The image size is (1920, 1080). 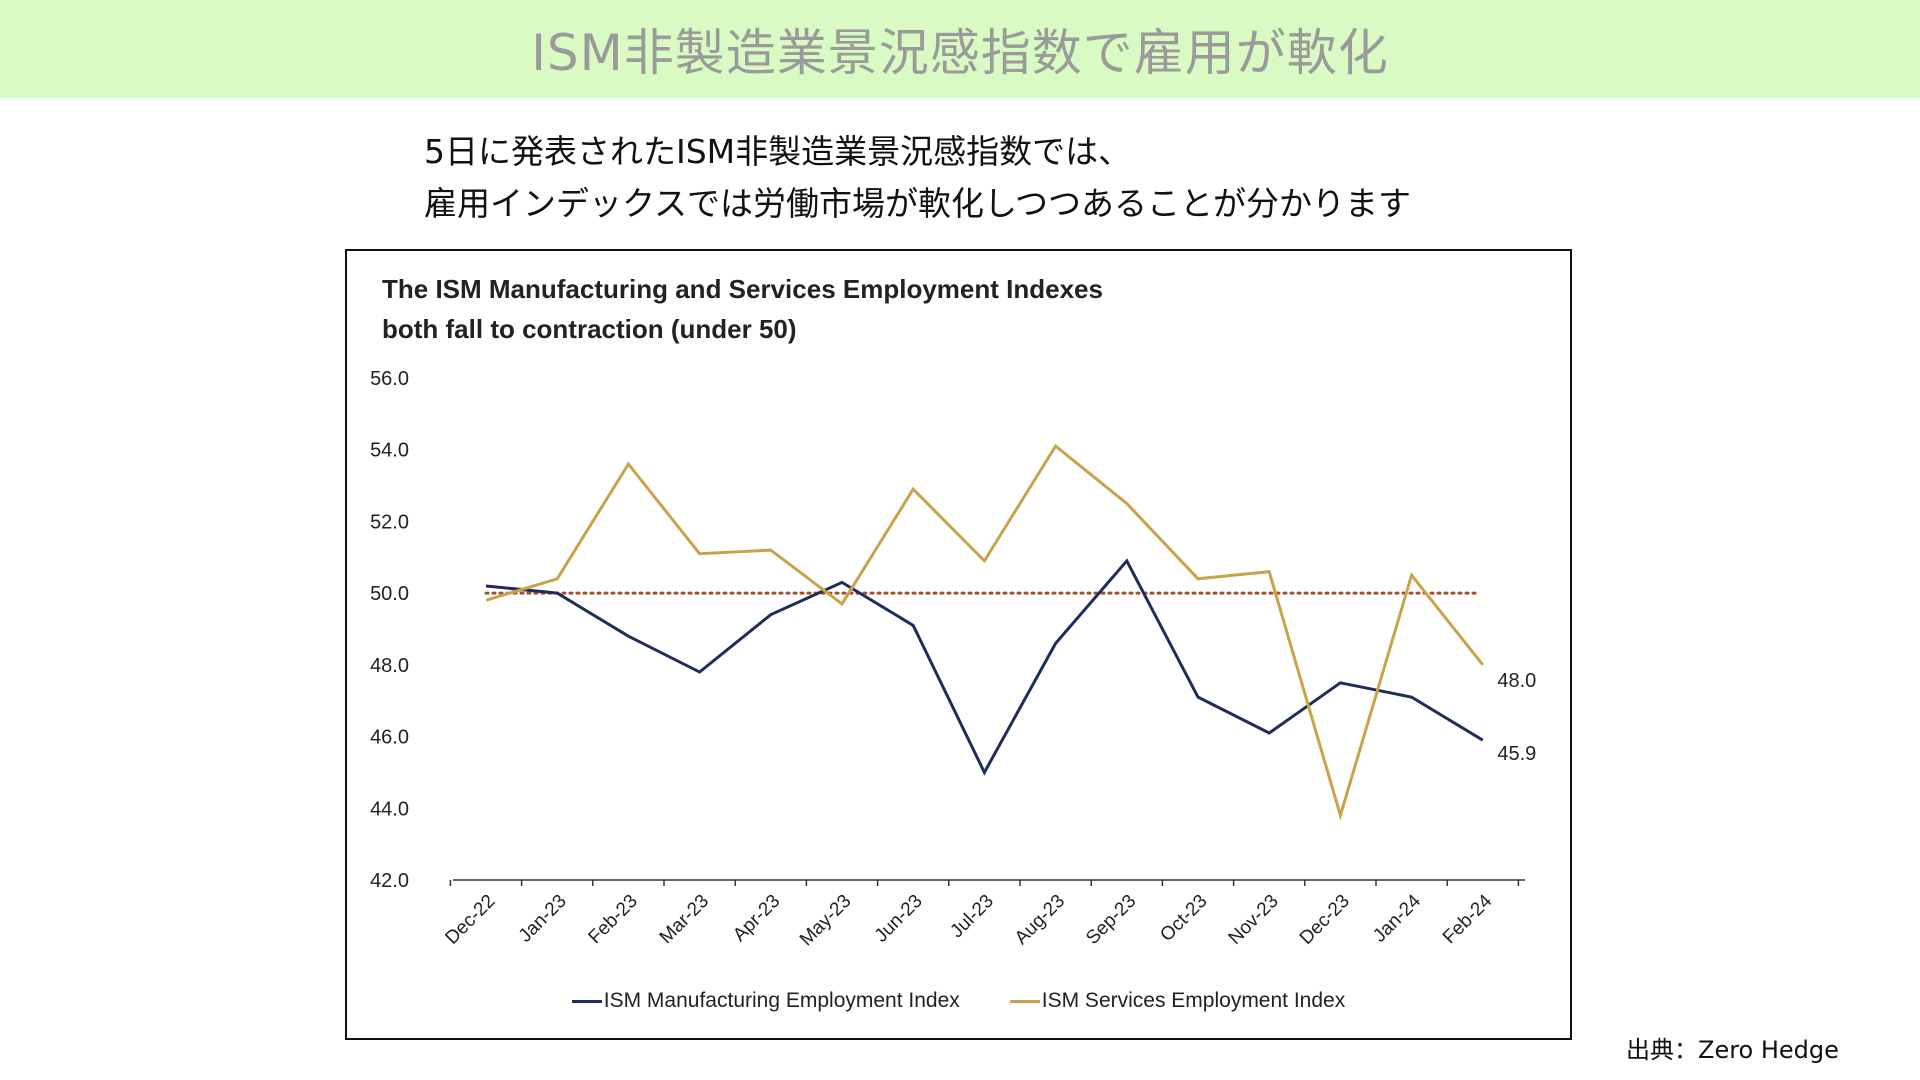 What do you see at coordinates (389, 809) in the screenshot?
I see `y-tick-label: 44.0` at bounding box center [389, 809].